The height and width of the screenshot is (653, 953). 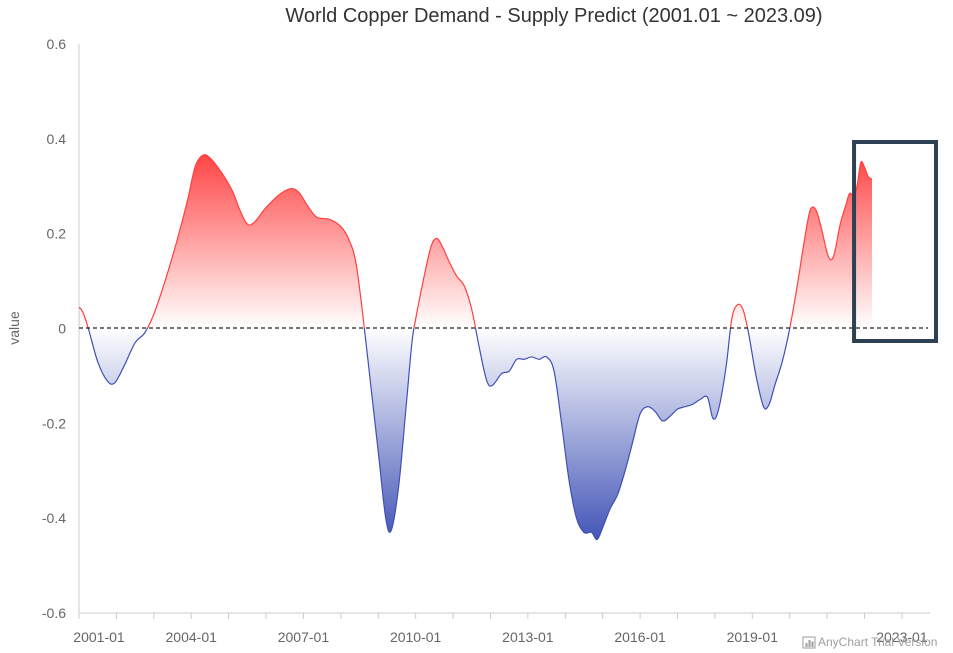 I want to click on y-axis: 0.6 0.4 0.2 0 -0.2 -0.4 -0.6, so click(x=61, y=328).